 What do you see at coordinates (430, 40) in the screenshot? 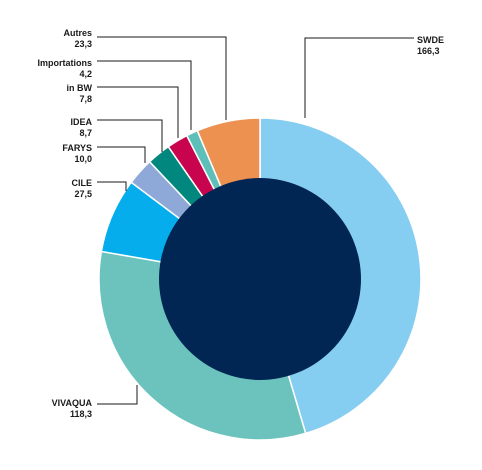
I see `label-swde: SWDE` at bounding box center [430, 40].